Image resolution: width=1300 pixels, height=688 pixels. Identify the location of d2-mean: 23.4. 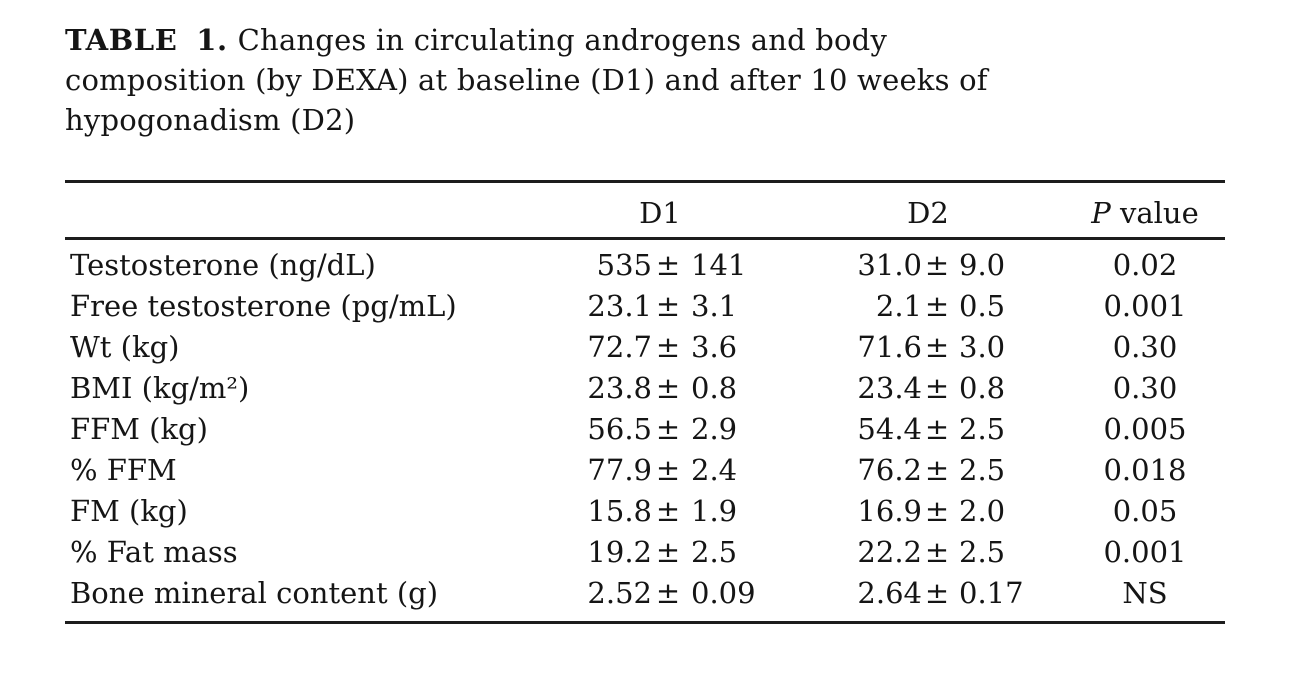
(889, 388).